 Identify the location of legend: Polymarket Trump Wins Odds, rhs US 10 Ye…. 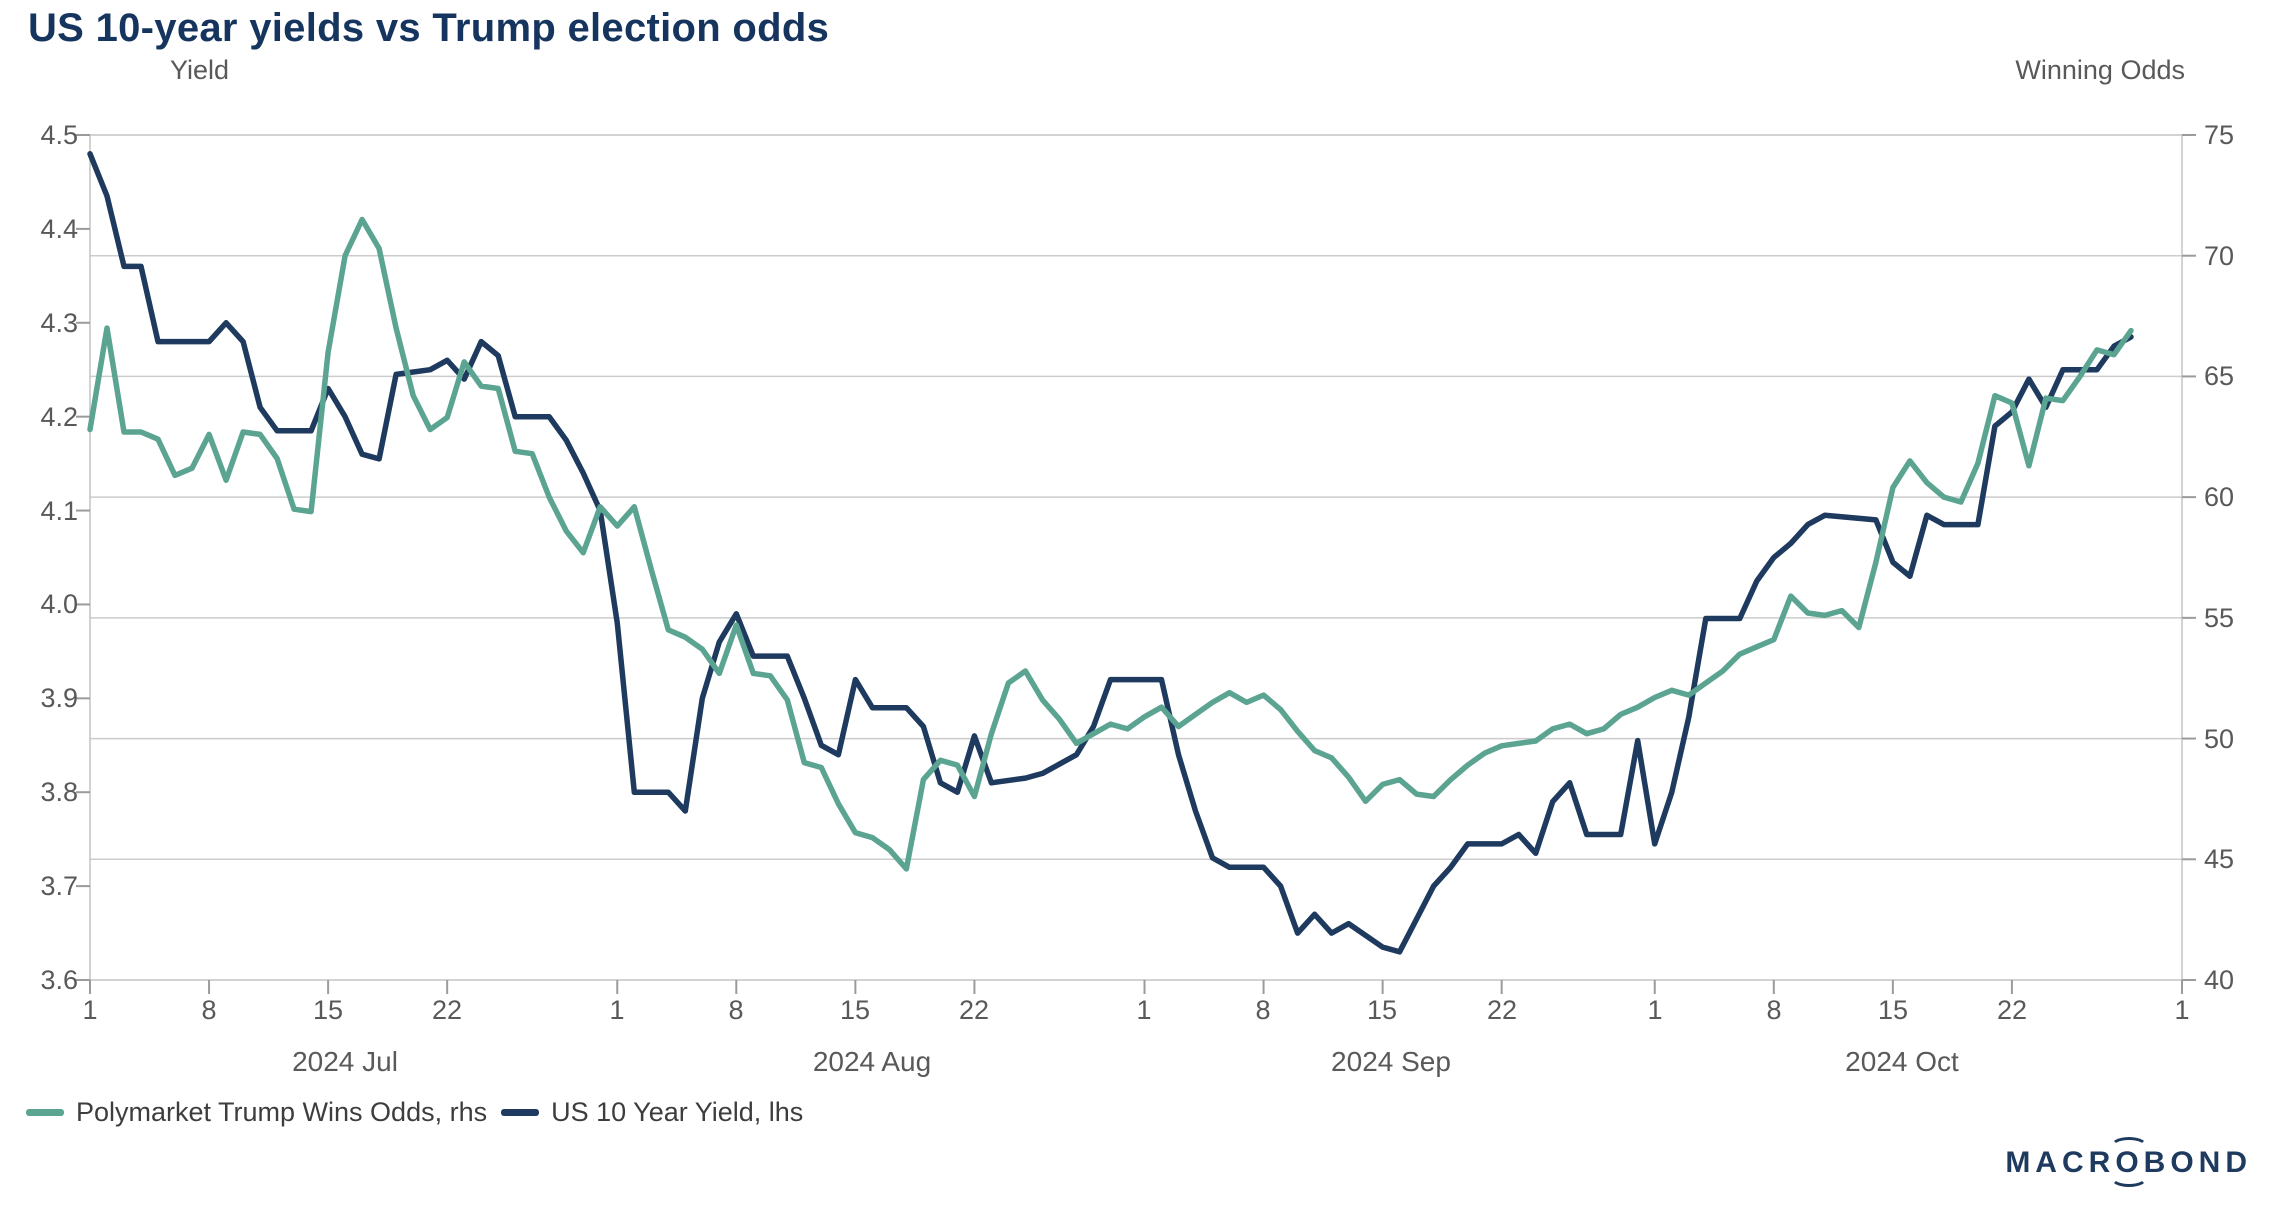
(414, 1112).